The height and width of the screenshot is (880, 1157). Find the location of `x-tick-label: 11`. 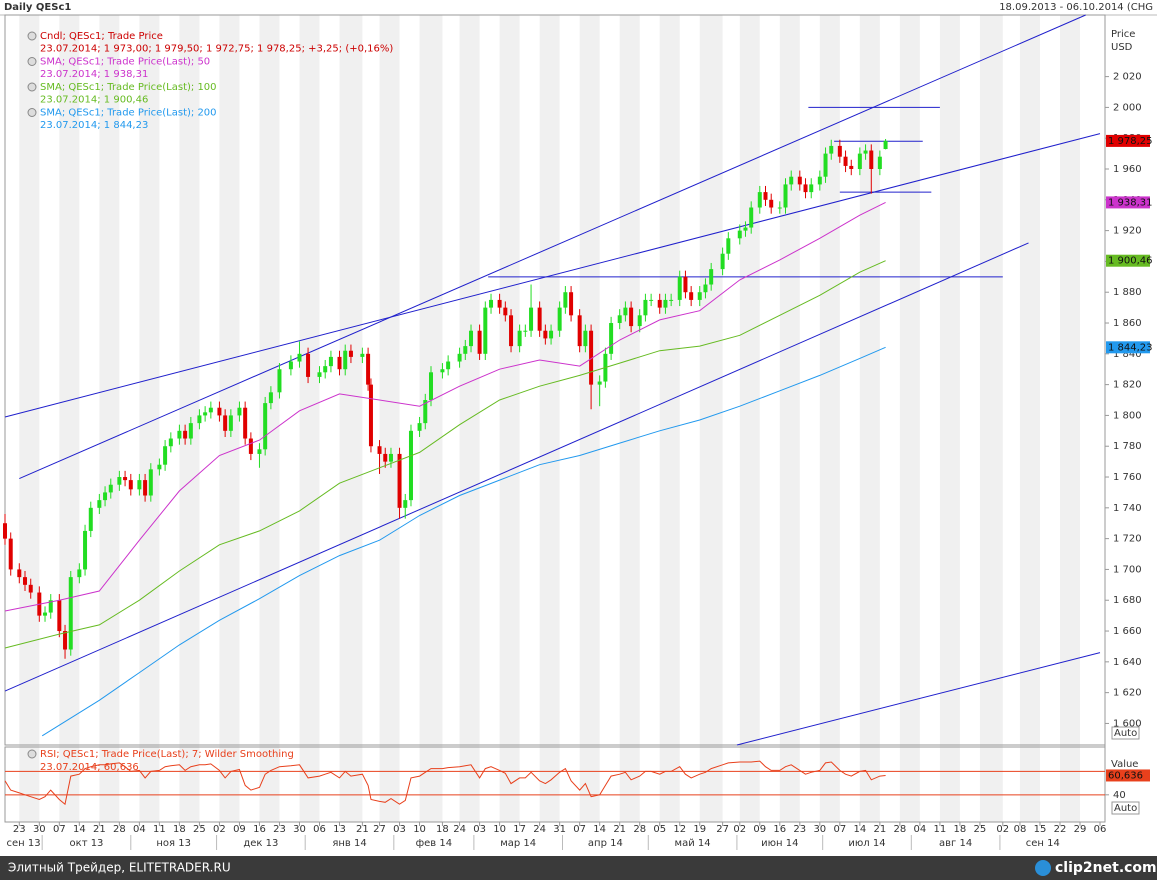

x-tick-label: 11 is located at coordinates (159, 829).